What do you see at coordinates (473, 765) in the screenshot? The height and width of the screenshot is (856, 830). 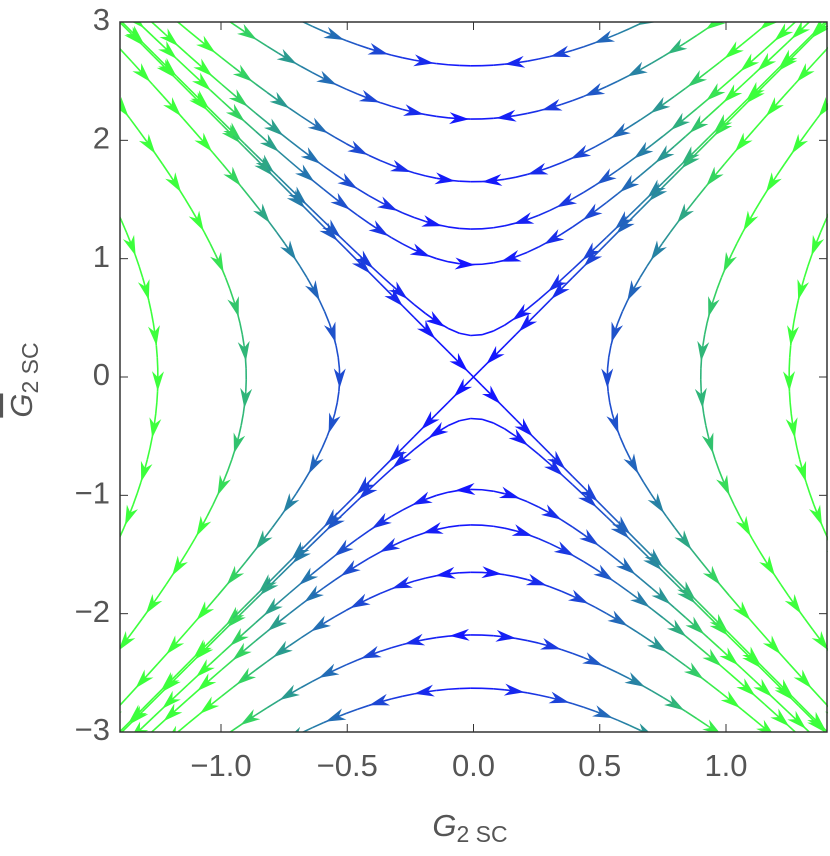 I see `x-tick-label: 0.0` at bounding box center [473, 765].